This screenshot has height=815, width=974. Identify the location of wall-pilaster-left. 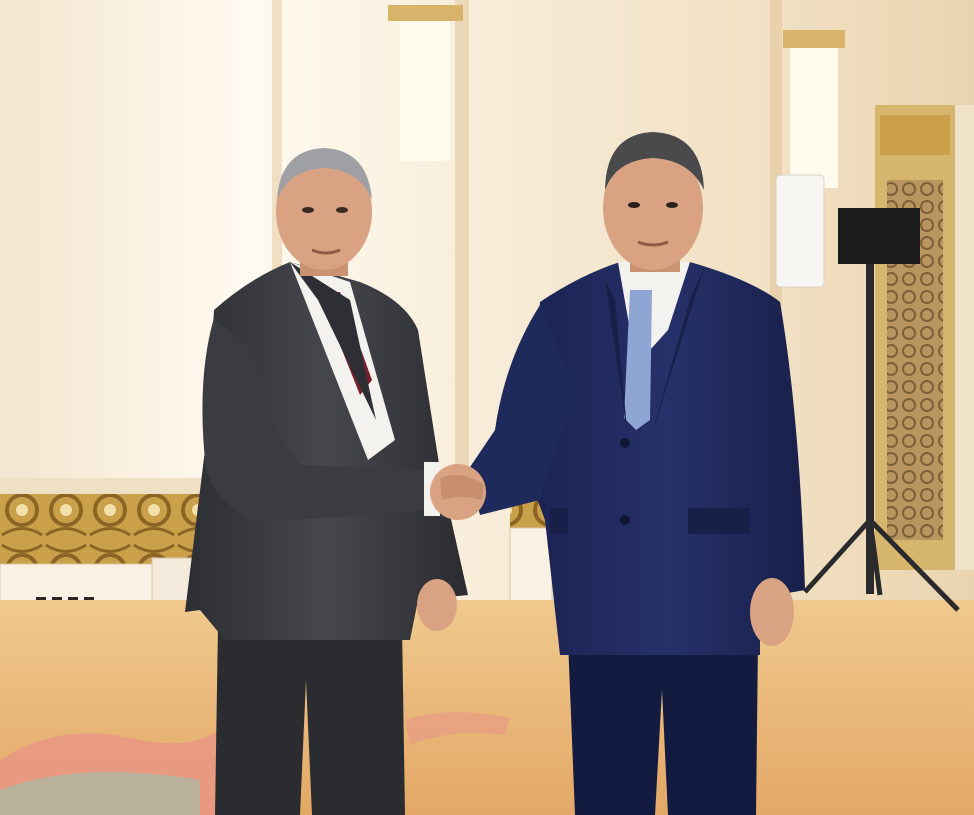
(277, 235).